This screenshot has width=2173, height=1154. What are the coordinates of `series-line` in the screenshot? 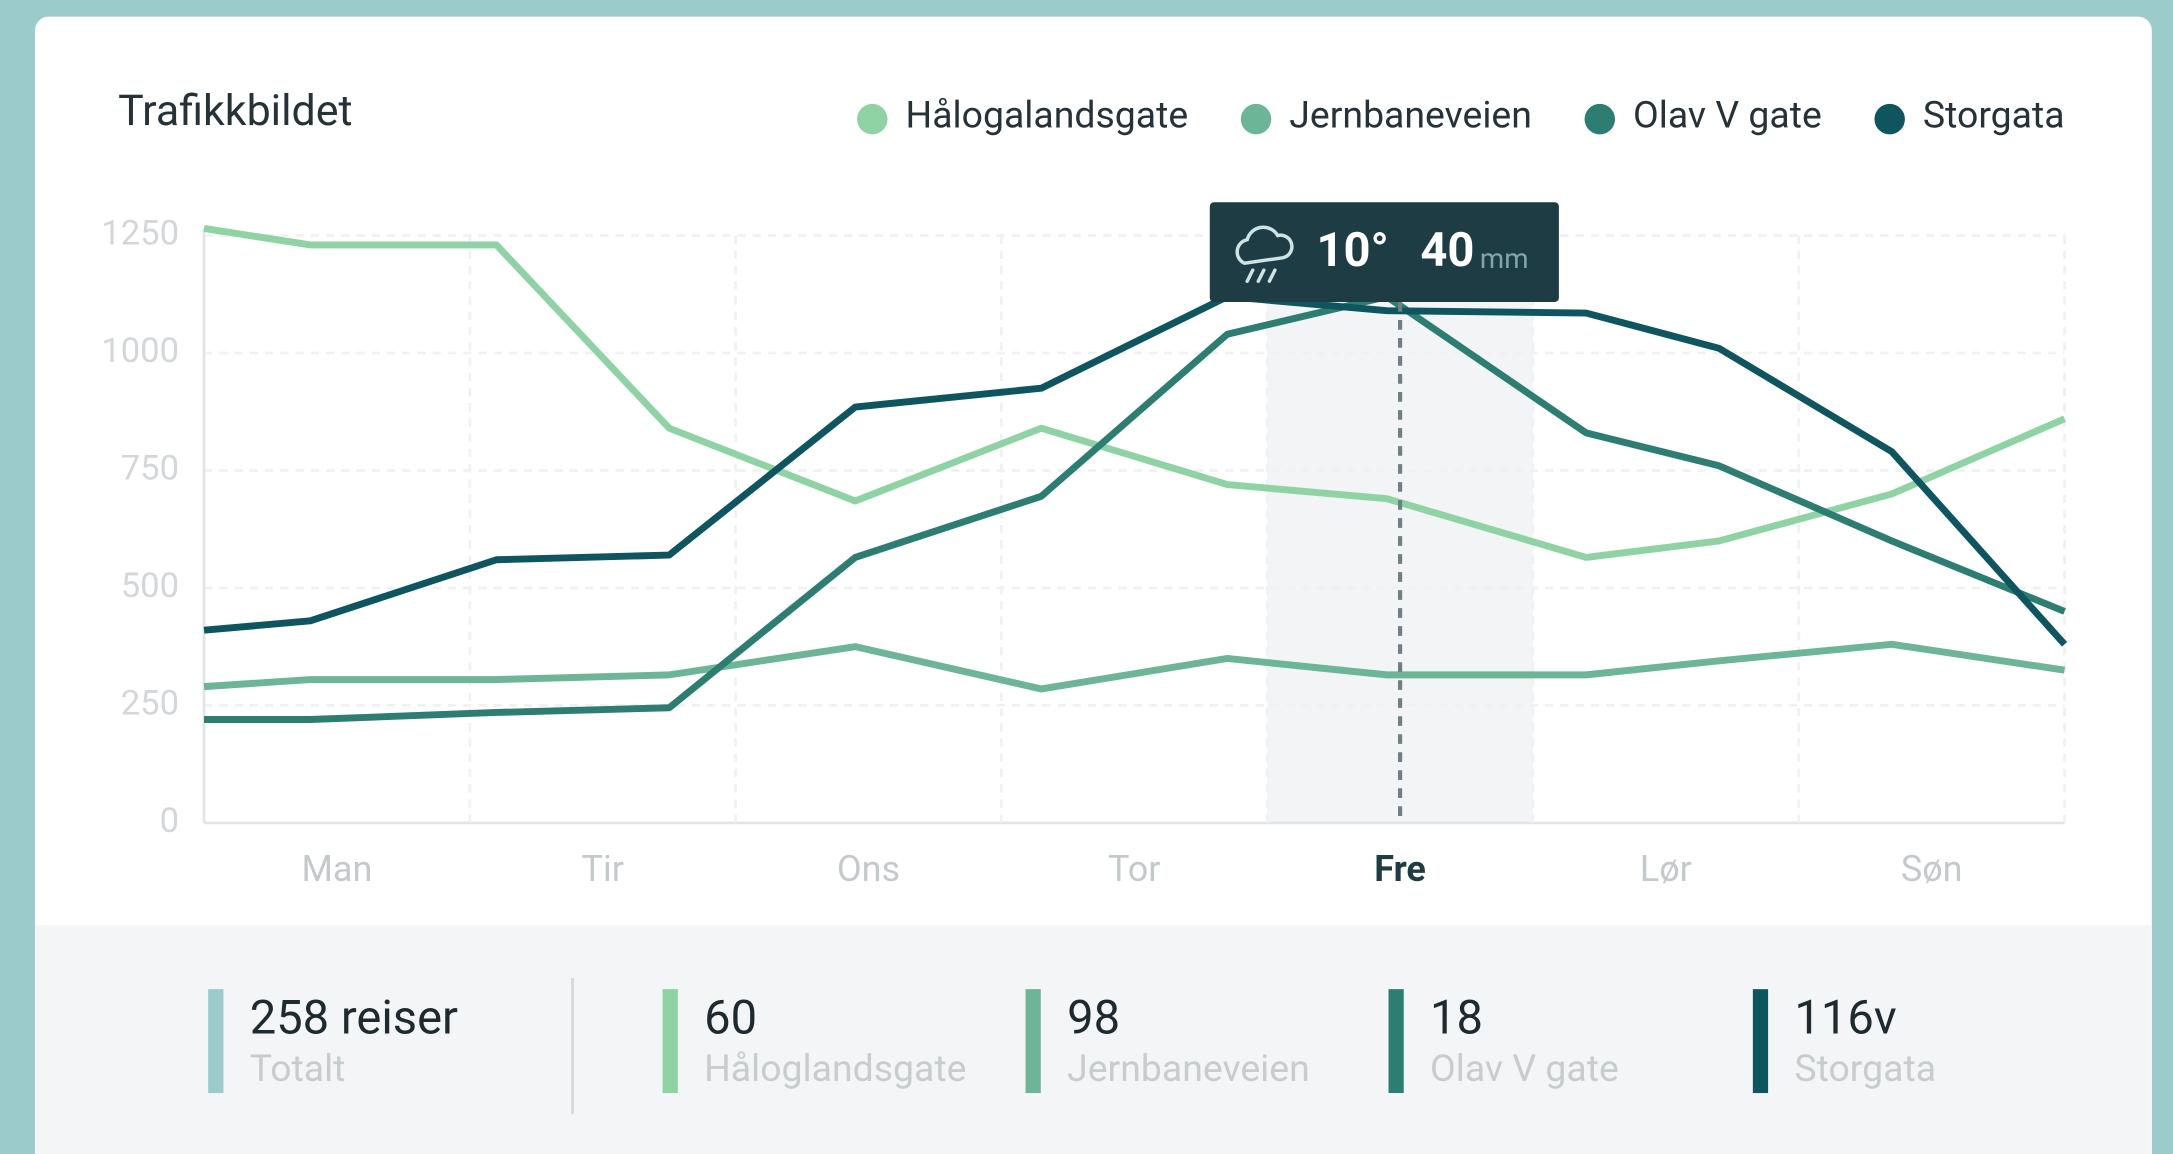 It's located at (1134, 666).